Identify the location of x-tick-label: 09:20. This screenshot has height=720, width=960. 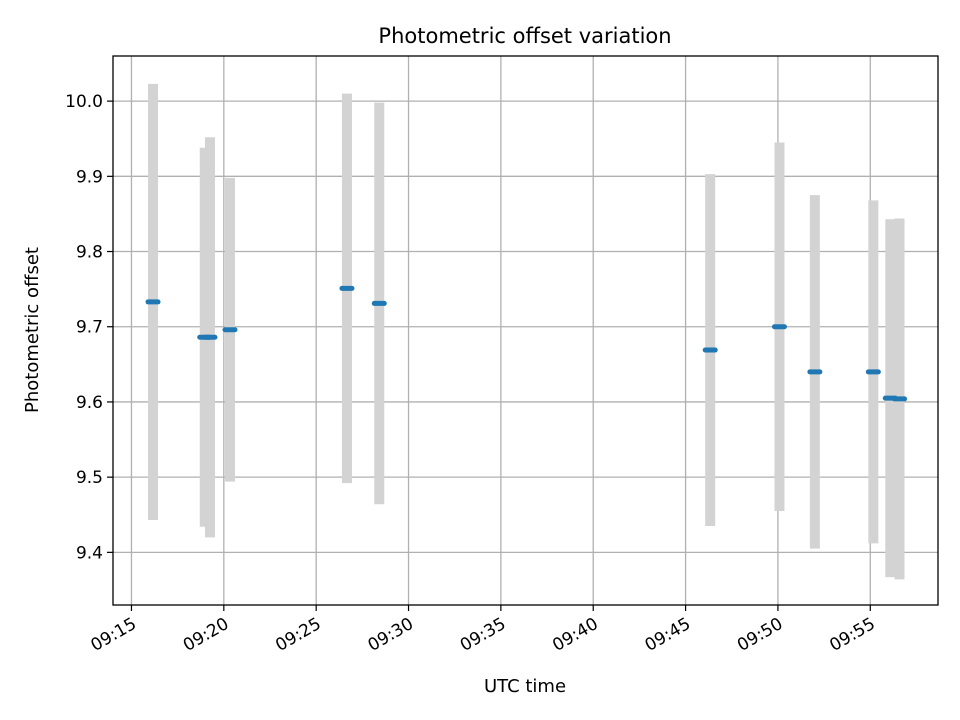
(206, 635).